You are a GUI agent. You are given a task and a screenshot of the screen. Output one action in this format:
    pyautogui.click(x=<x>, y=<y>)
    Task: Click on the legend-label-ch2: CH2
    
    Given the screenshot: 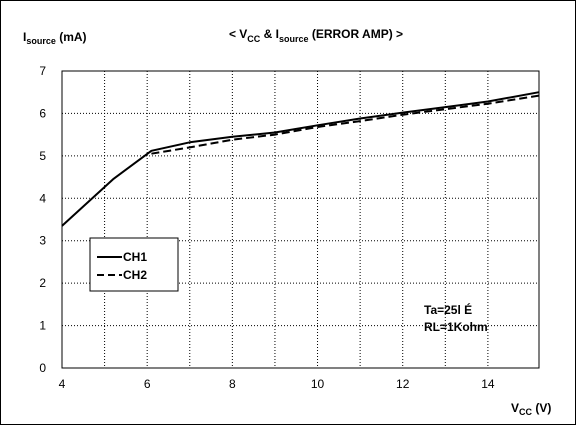 What is the action you would take?
    pyautogui.click(x=135, y=275)
    